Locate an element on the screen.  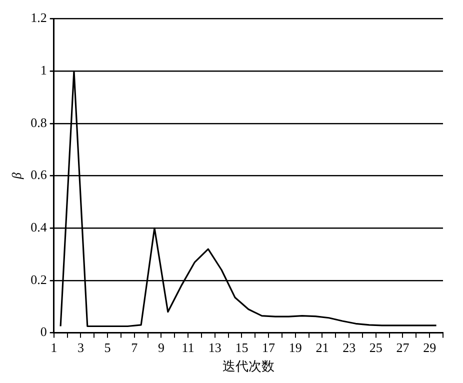
x-tick-label: 13 is located at coordinates (215, 348).